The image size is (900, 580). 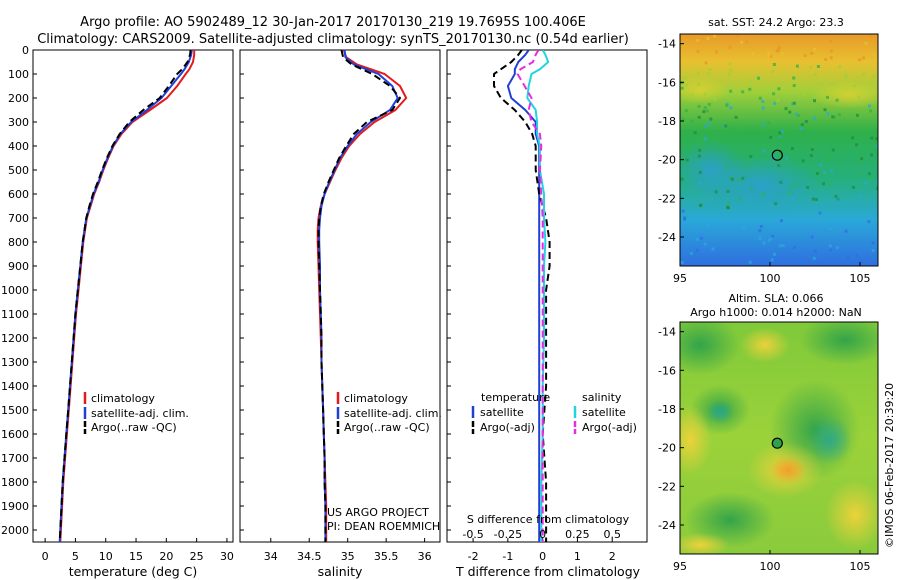 What do you see at coordinates (309, 556) in the screenshot?
I see `salinity-x-tick-label: 34.5` at bounding box center [309, 556].